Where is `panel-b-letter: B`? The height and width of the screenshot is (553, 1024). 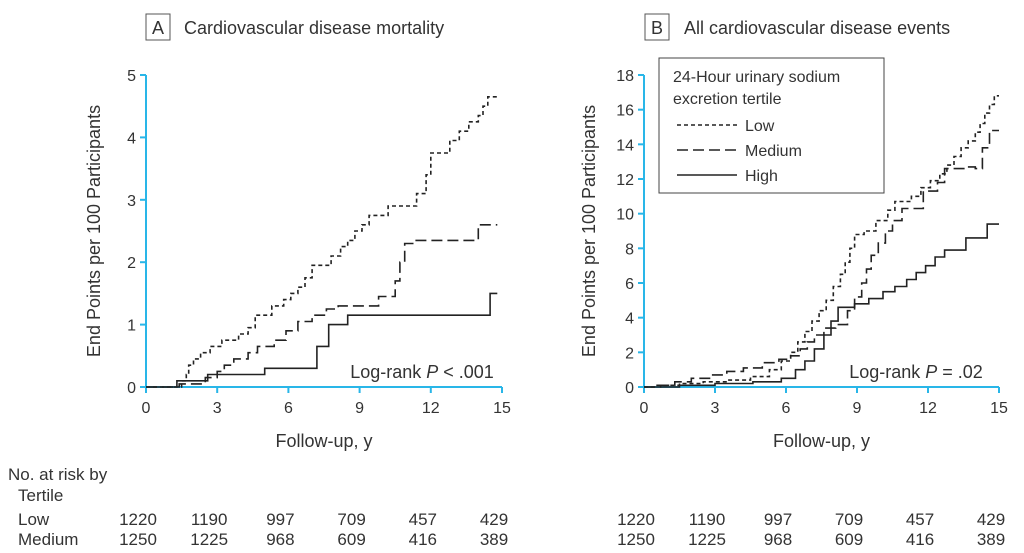
panel-b-letter: B is located at coordinates (657, 28).